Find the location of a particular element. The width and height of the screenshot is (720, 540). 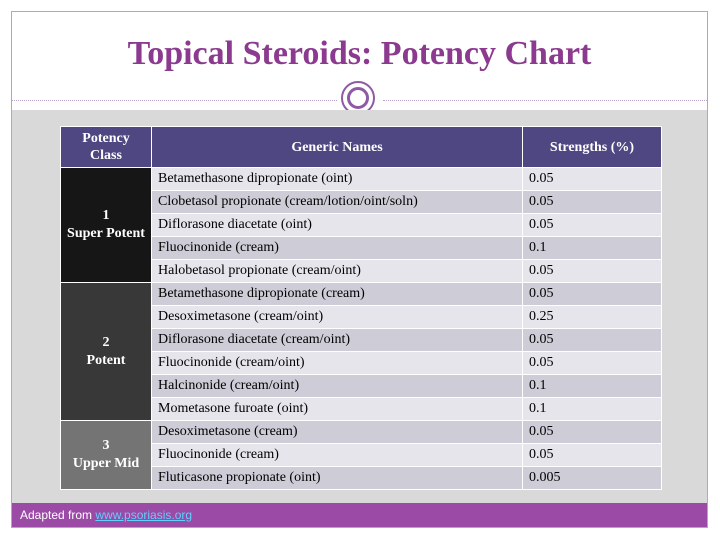

generic-name: Desoximetasone (cream) is located at coordinates (337, 432).